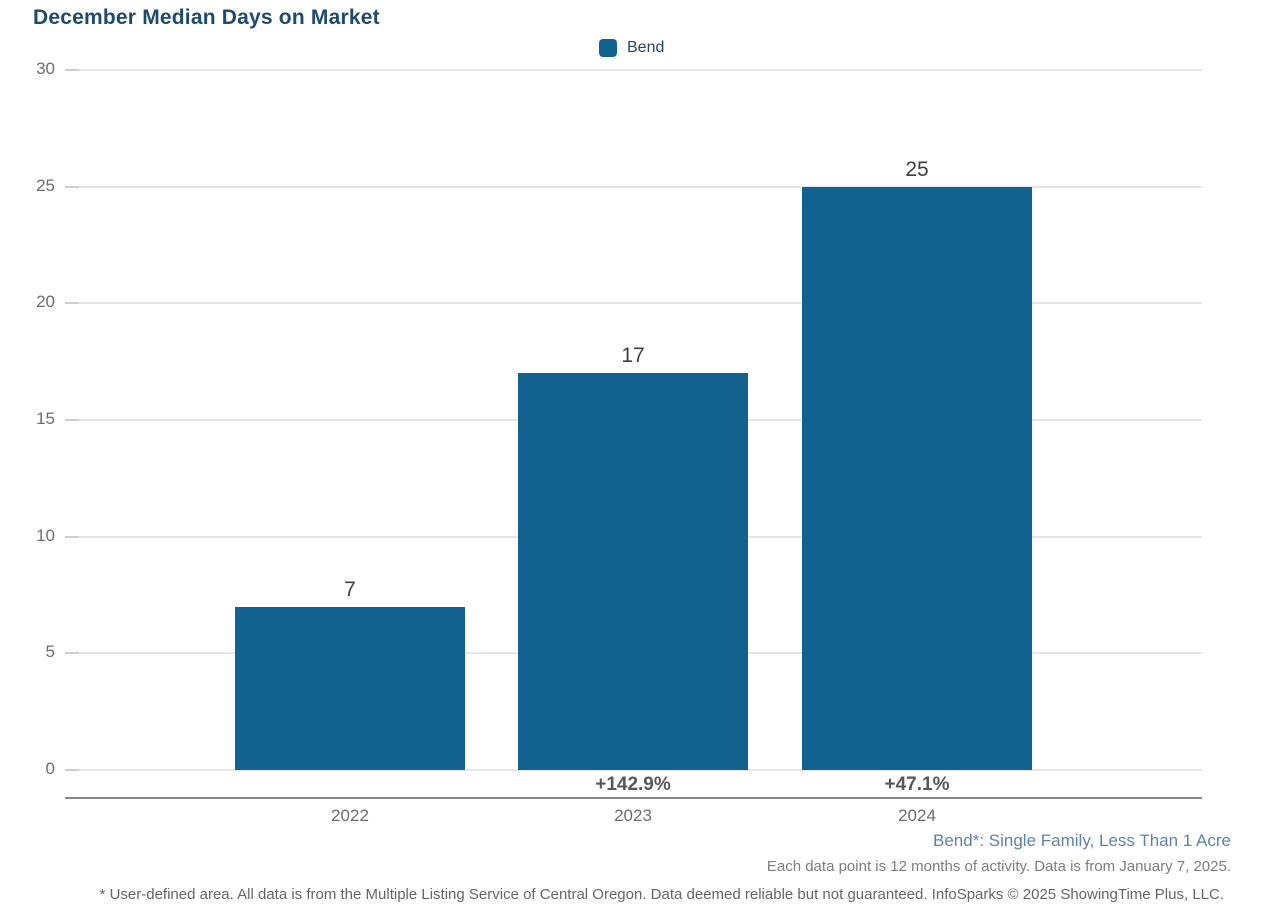 The height and width of the screenshot is (922, 1269). Describe the element at coordinates (206, 17) in the screenshot. I see `chart-title: December Median Days on Market` at that location.